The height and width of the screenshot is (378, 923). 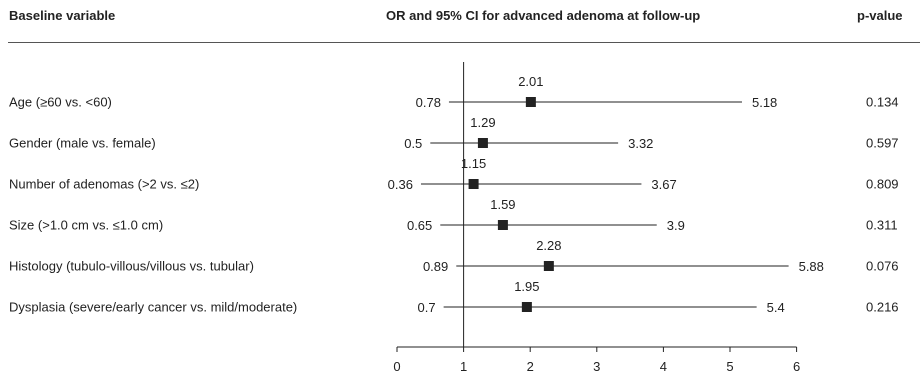 I want to click on x-tick-label: 2, so click(x=530, y=366).